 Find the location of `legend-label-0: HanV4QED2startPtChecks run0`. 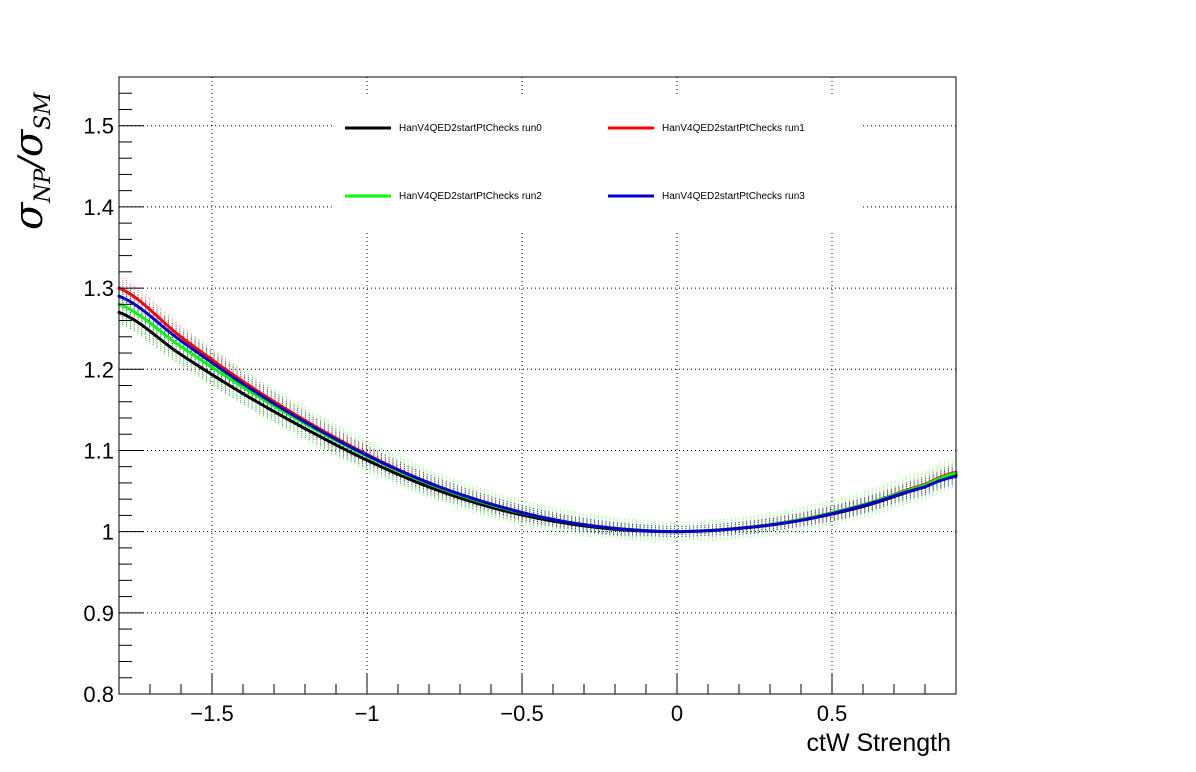

legend-label-0: HanV4QED2startPtChecks run0 is located at coordinates (470, 128).